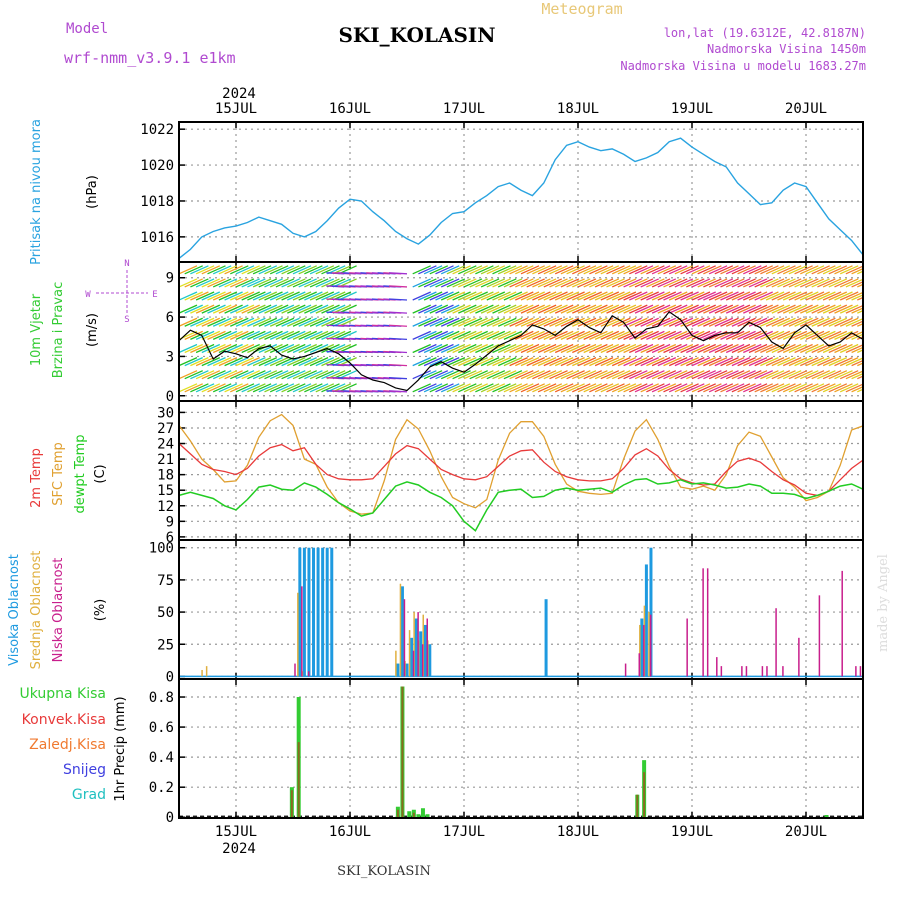 This screenshot has width=900, height=900. Describe the element at coordinates (92, 192) in the screenshot. I see `pressure-unit: (hPa)` at that location.